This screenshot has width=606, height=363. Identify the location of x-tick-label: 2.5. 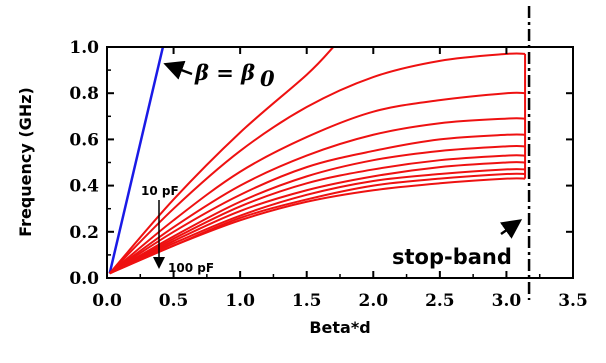
(440, 301).